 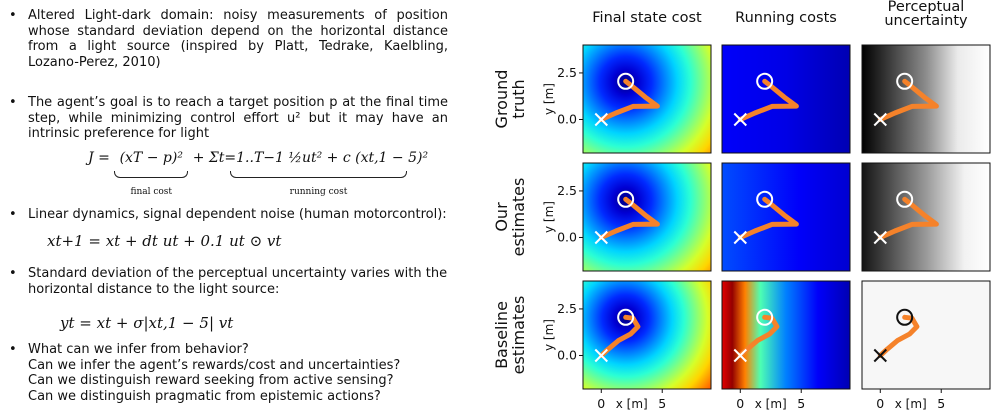 What do you see at coordinates (198, 158) in the screenshot?
I see `cost-plus: +` at bounding box center [198, 158].